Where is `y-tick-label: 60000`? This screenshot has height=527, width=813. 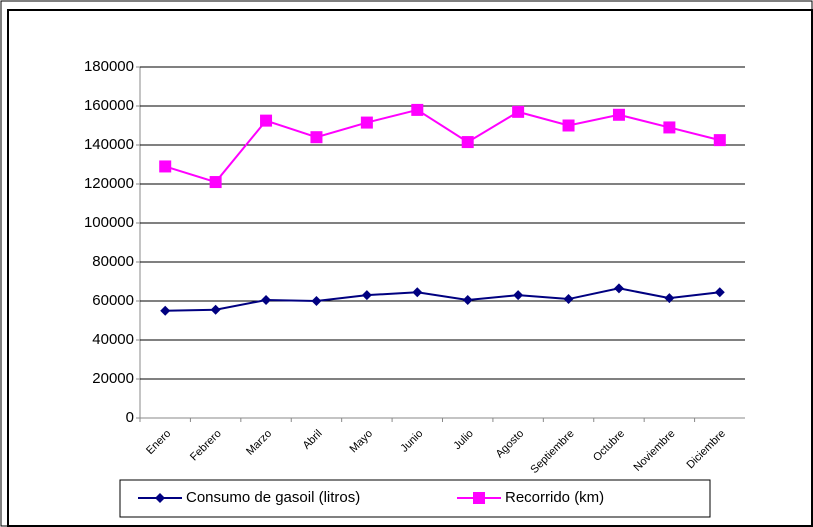 y-tick-label: 60000 is located at coordinates (113, 300).